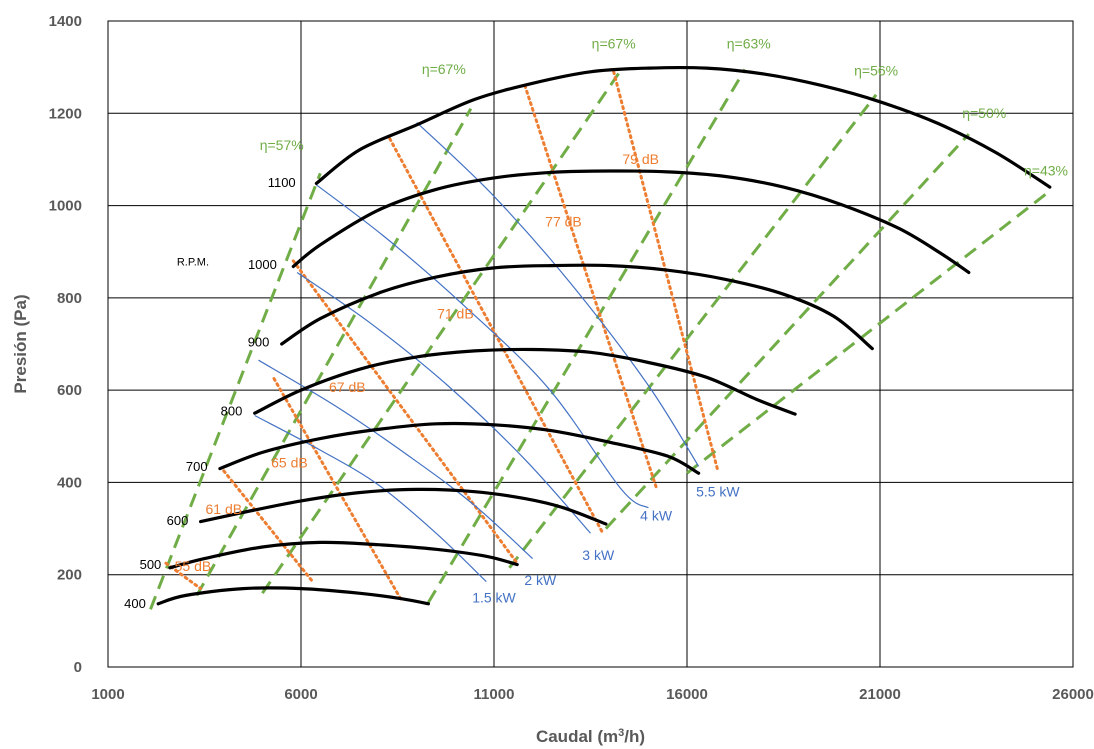  Describe the element at coordinates (563, 221) in the screenshot. I see `noise-label: 77 dB` at that location.